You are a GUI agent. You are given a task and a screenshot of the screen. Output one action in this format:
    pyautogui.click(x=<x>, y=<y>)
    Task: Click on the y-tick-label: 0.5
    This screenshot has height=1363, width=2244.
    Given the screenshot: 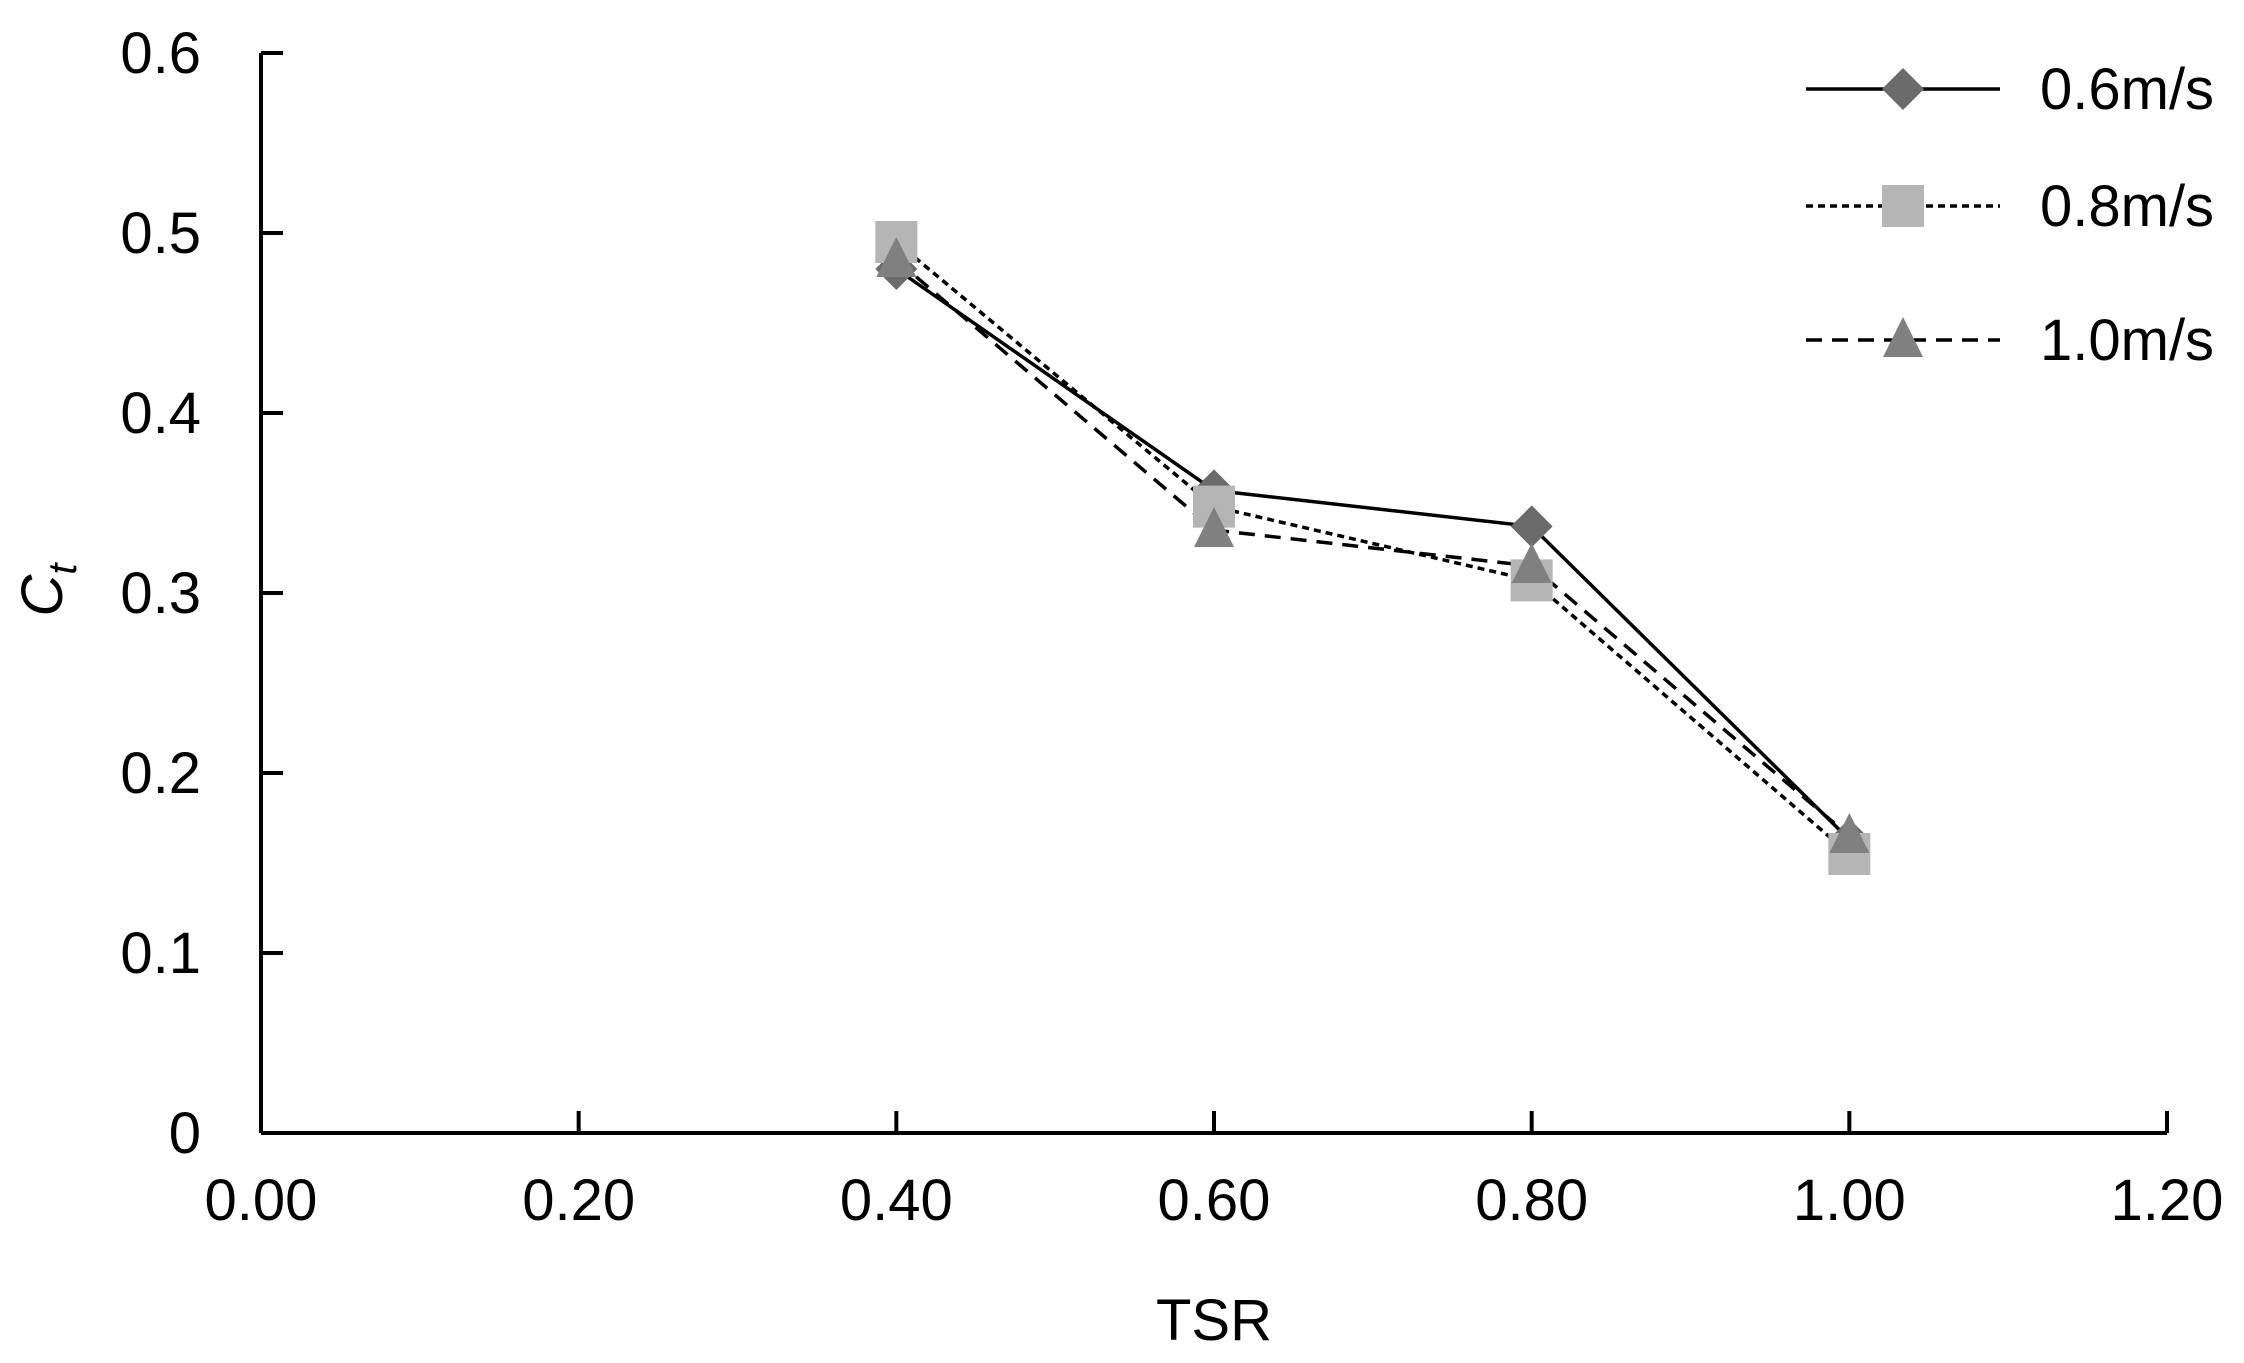 What is the action you would take?
    pyautogui.click(x=160, y=233)
    